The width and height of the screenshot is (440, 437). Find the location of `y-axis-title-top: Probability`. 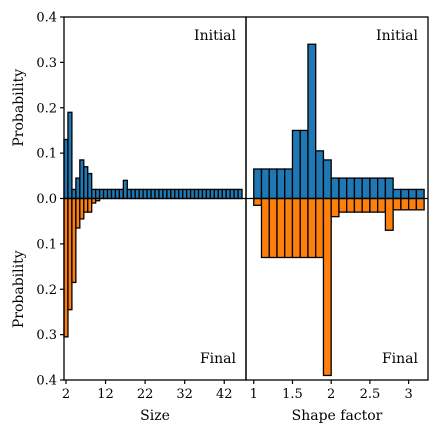

y-axis-title-top: Probability is located at coordinates (19, 108).